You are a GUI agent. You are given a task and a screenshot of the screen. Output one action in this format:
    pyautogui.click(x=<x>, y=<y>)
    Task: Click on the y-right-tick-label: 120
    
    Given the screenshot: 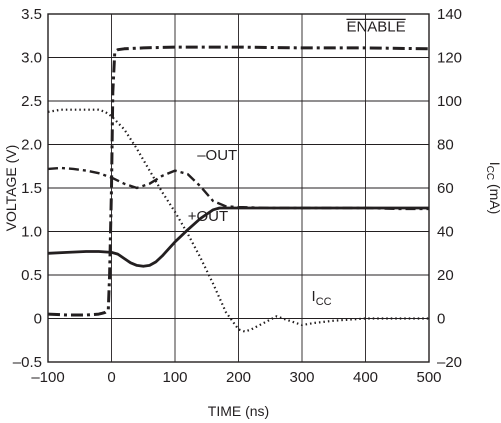 What is the action you would take?
    pyautogui.click(x=449, y=58)
    